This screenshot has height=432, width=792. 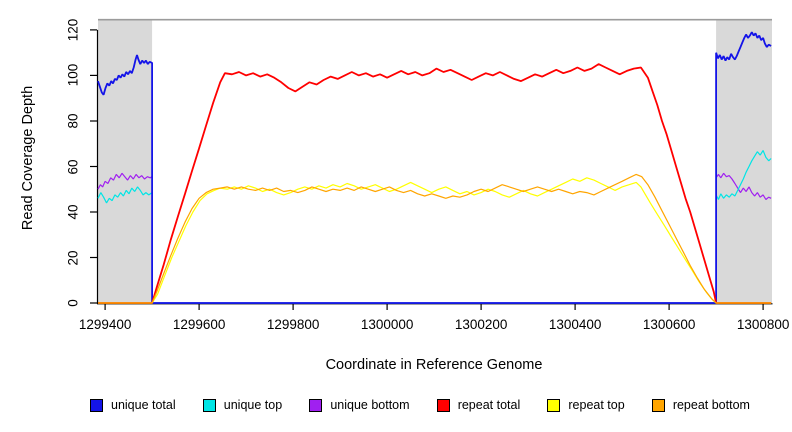 What do you see at coordinates (316, 405) in the screenshot?
I see `legend-swatch-unique-bottom` at bounding box center [316, 405].